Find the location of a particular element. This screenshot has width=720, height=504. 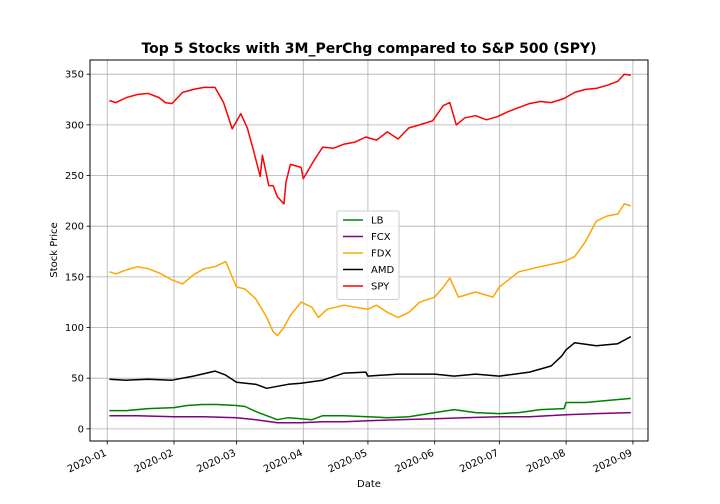

series-line-amd is located at coordinates (370, 362).